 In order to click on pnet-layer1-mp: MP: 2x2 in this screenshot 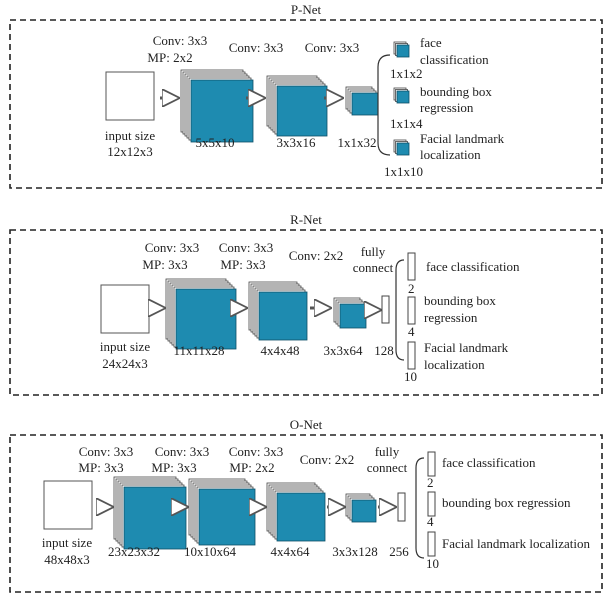, I will do `click(169, 57)`.